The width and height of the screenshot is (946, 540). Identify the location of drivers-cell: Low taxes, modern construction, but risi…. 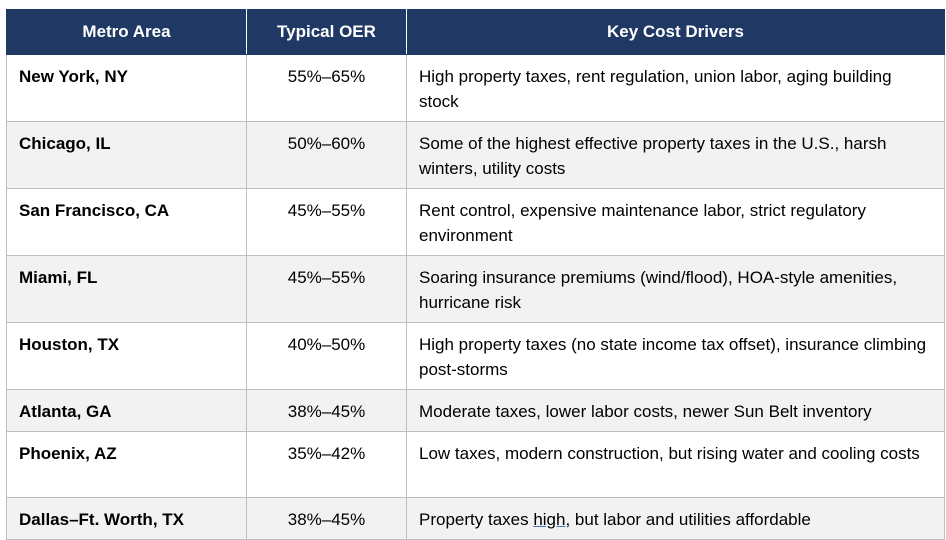
(675, 464).